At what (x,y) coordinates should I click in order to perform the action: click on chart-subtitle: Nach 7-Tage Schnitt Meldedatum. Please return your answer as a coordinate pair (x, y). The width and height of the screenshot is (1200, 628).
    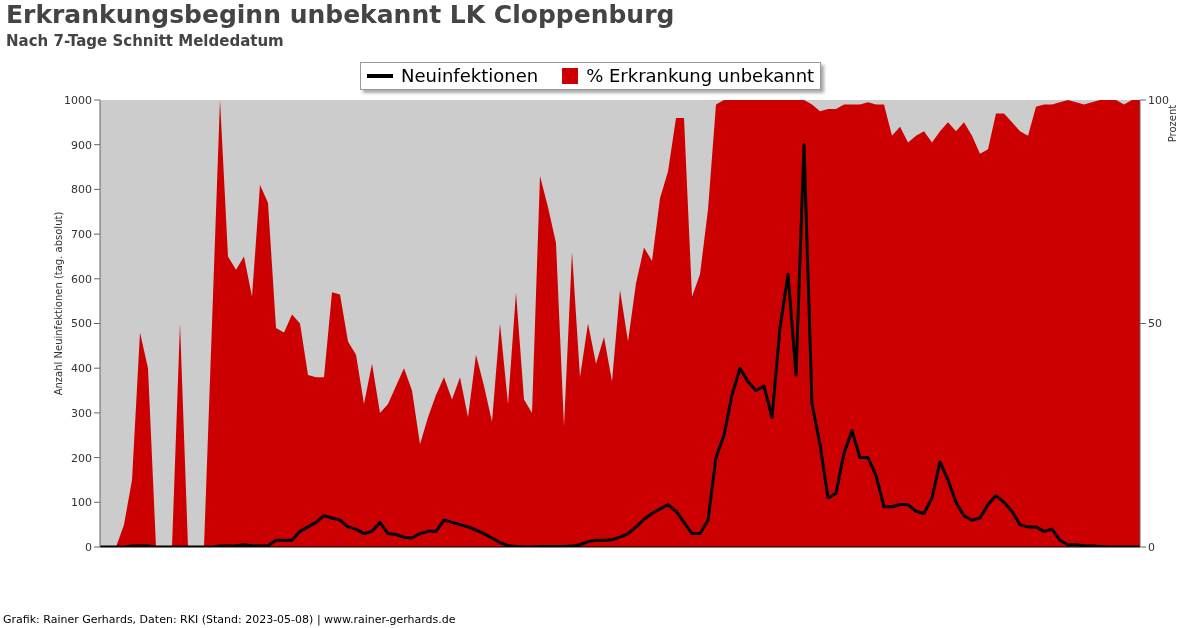
    Looking at the image, I should click on (145, 41).